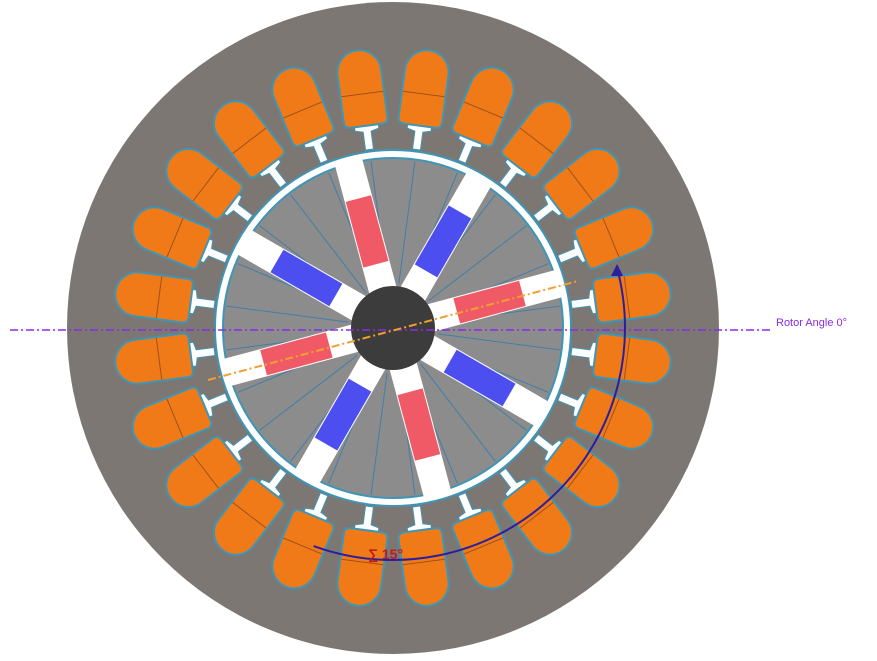 The width and height of the screenshot is (877, 661). Describe the element at coordinates (811, 323) in the screenshot. I see `reference-line-label: Rotor Angle 0°` at that location.